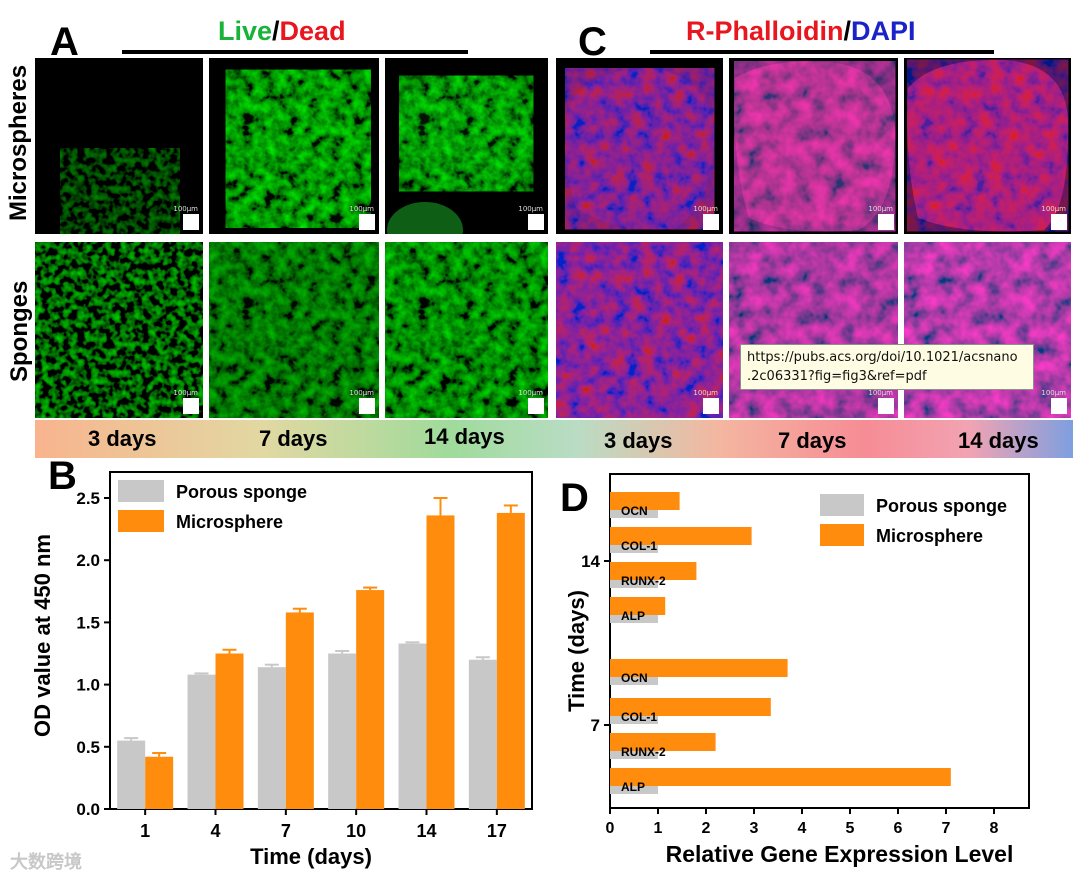  What do you see at coordinates (356, 831) in the screenshot?
I see `x-tick-label: 10` at bounding box center [356, 831].